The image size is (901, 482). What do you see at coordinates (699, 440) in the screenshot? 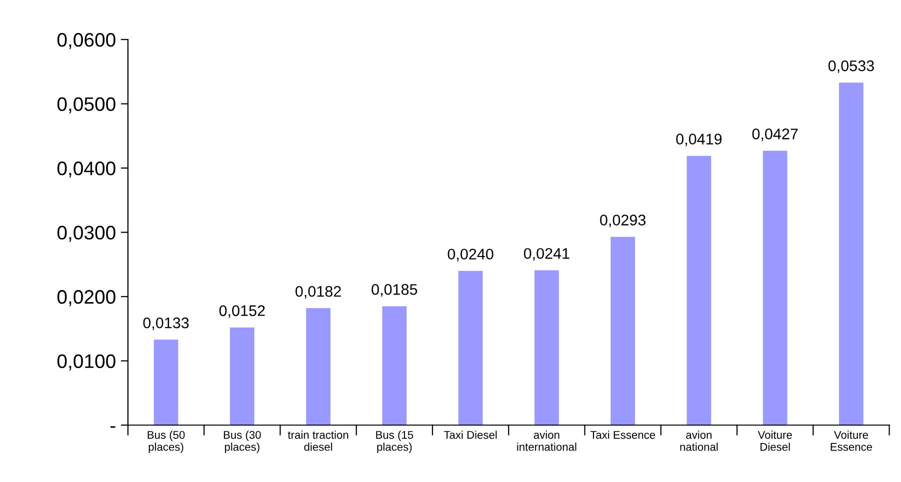
I see `x-tick-label: avion national` at bounding box center [699, 440].